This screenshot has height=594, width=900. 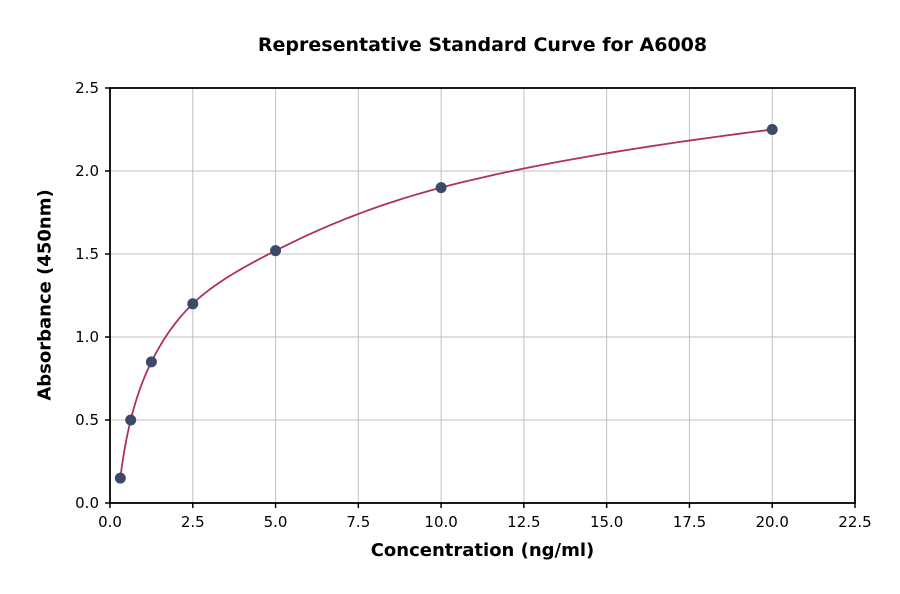 I want to click on y-tick-label: 2.5, so click(x=87, y=88).